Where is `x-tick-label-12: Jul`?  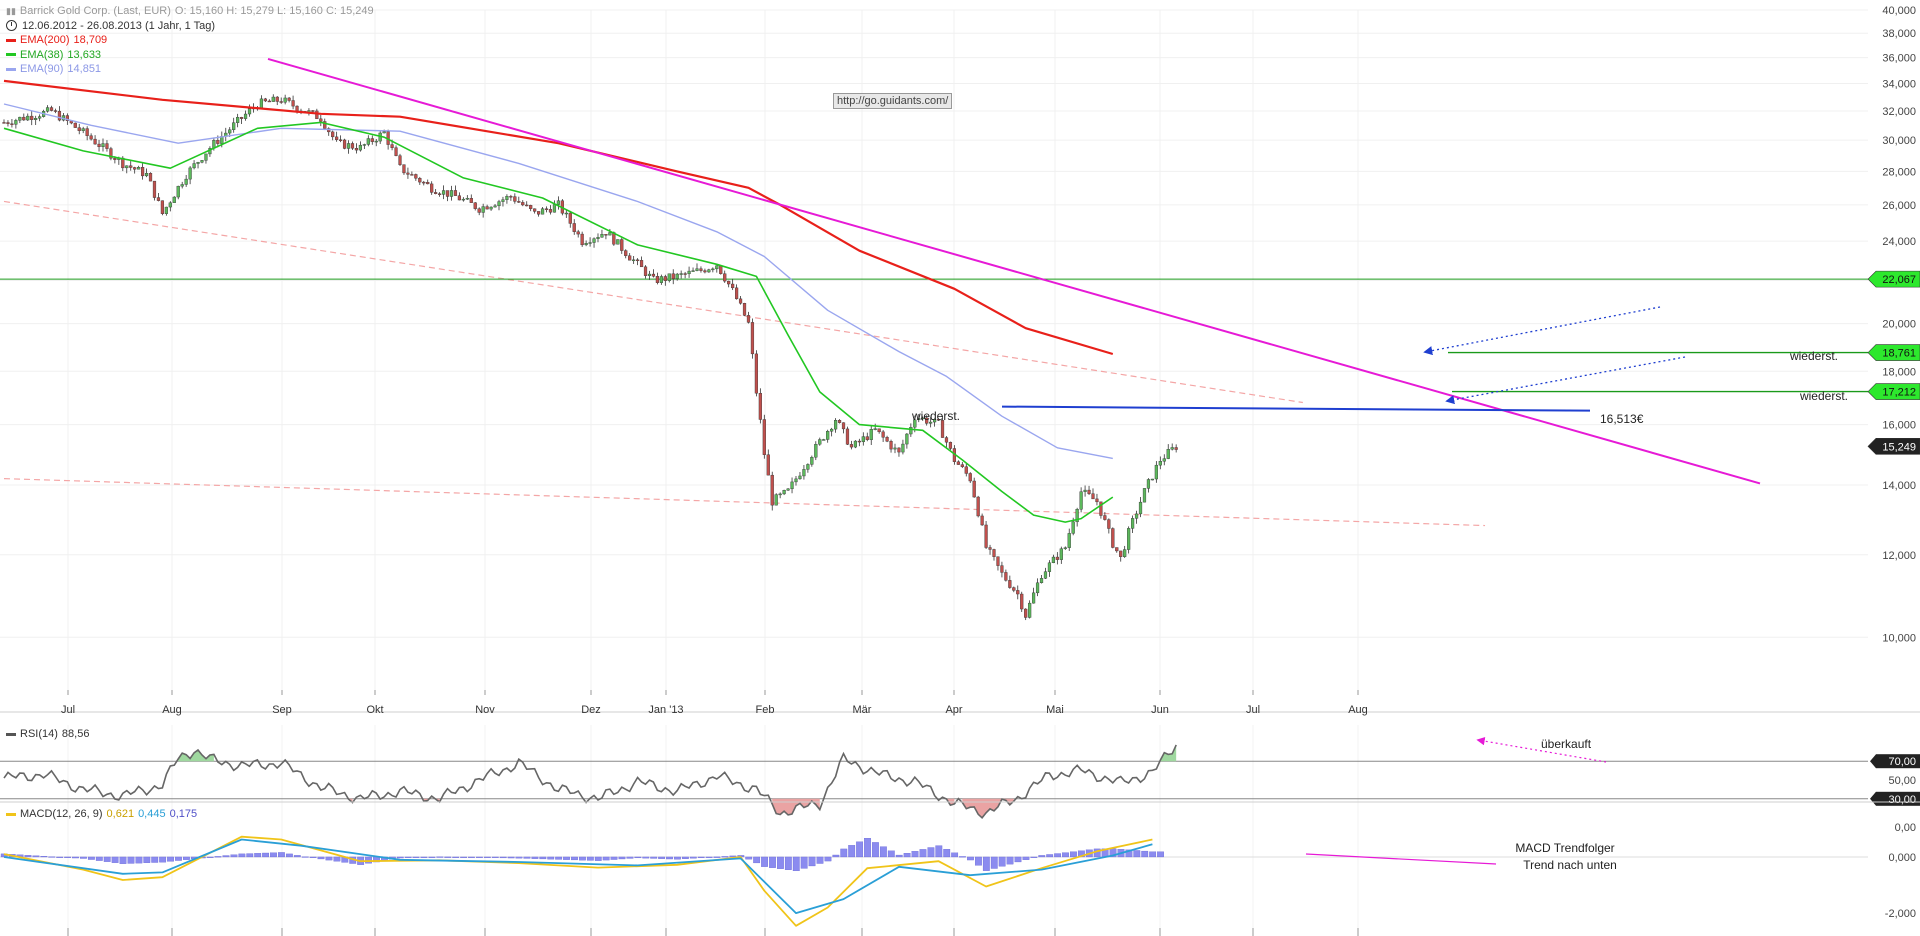
x-tick-label-12: Jul is located at coordinates (1253, 710).